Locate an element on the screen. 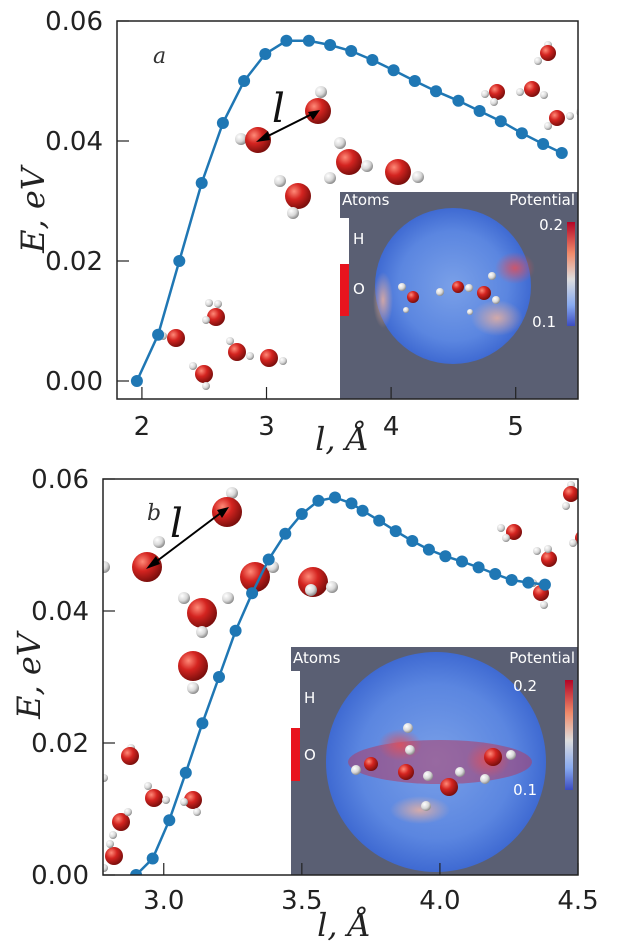 The image size is (636, 943). x-tick-label: 4.0 is located at coordinates (439, 901).